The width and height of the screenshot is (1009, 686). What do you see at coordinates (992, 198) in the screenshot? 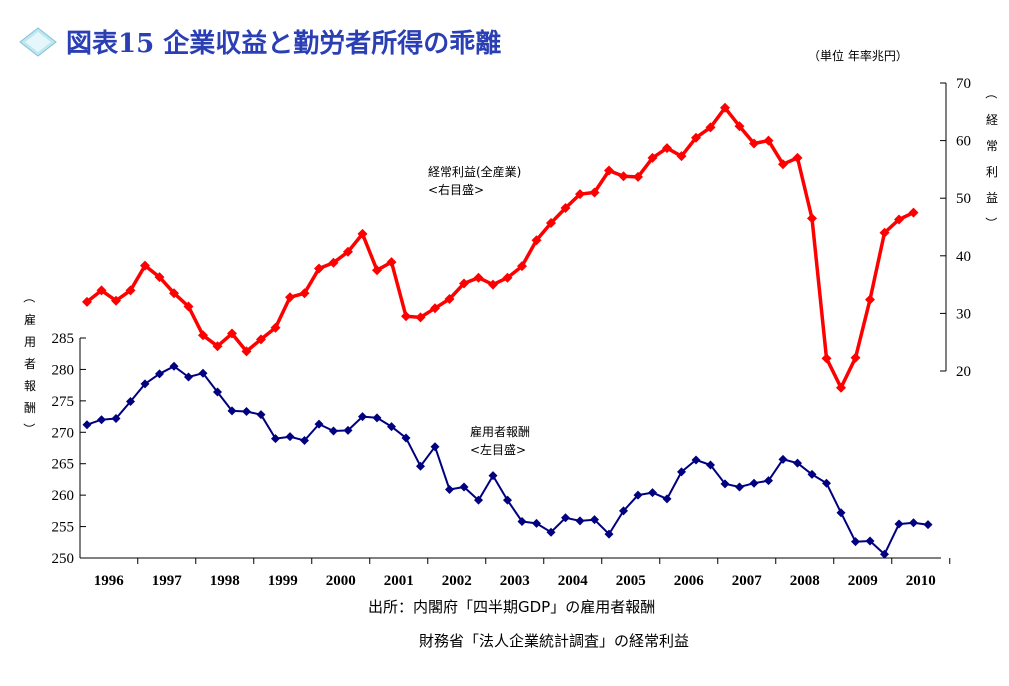
I see `right-axis-label-char: 益` at bounding box center [992, 198].